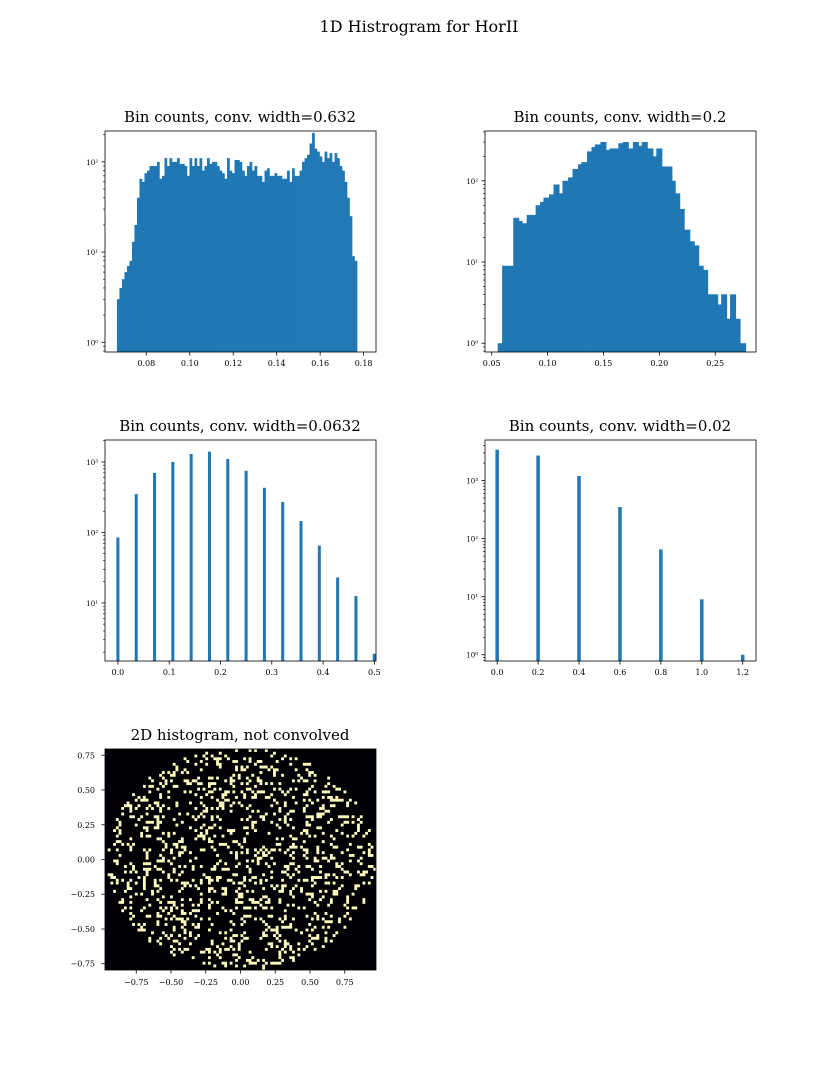 The height and width of the screenshot is (1090, 840). What do you see at coordinates (82, 929) in the screenshot?
I see `y-tick-label: −0.50` at bounding box center [82, 929].